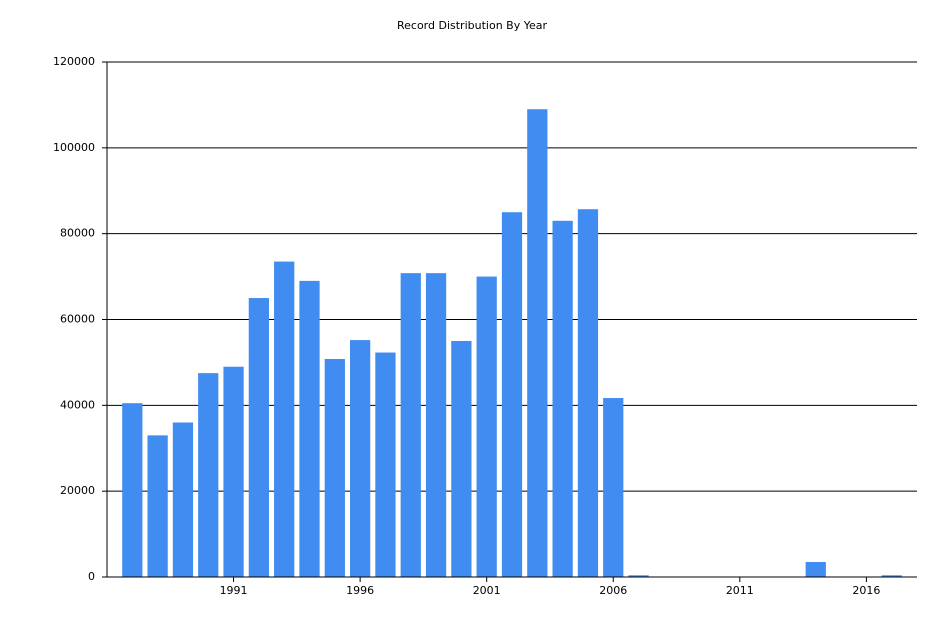  I want to click on y-tick-label: 120000, so click(74, 61).